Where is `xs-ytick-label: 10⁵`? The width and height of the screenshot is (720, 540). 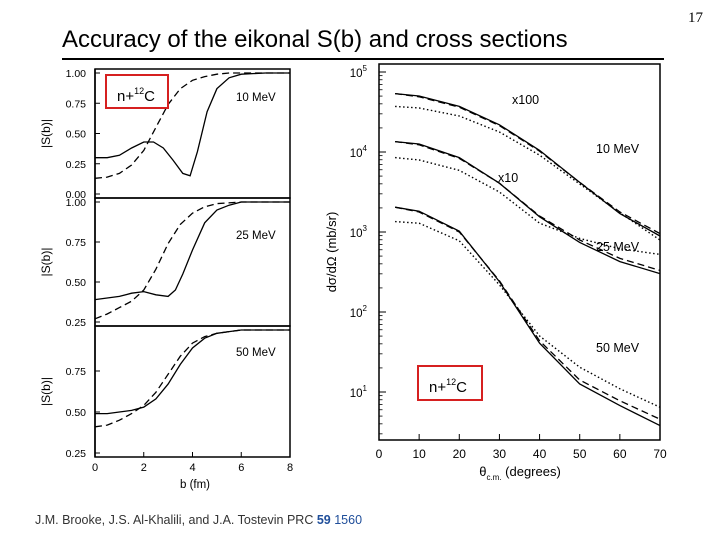
xs-ytick-label: 10⁵ is located at coordinates (359, 72).